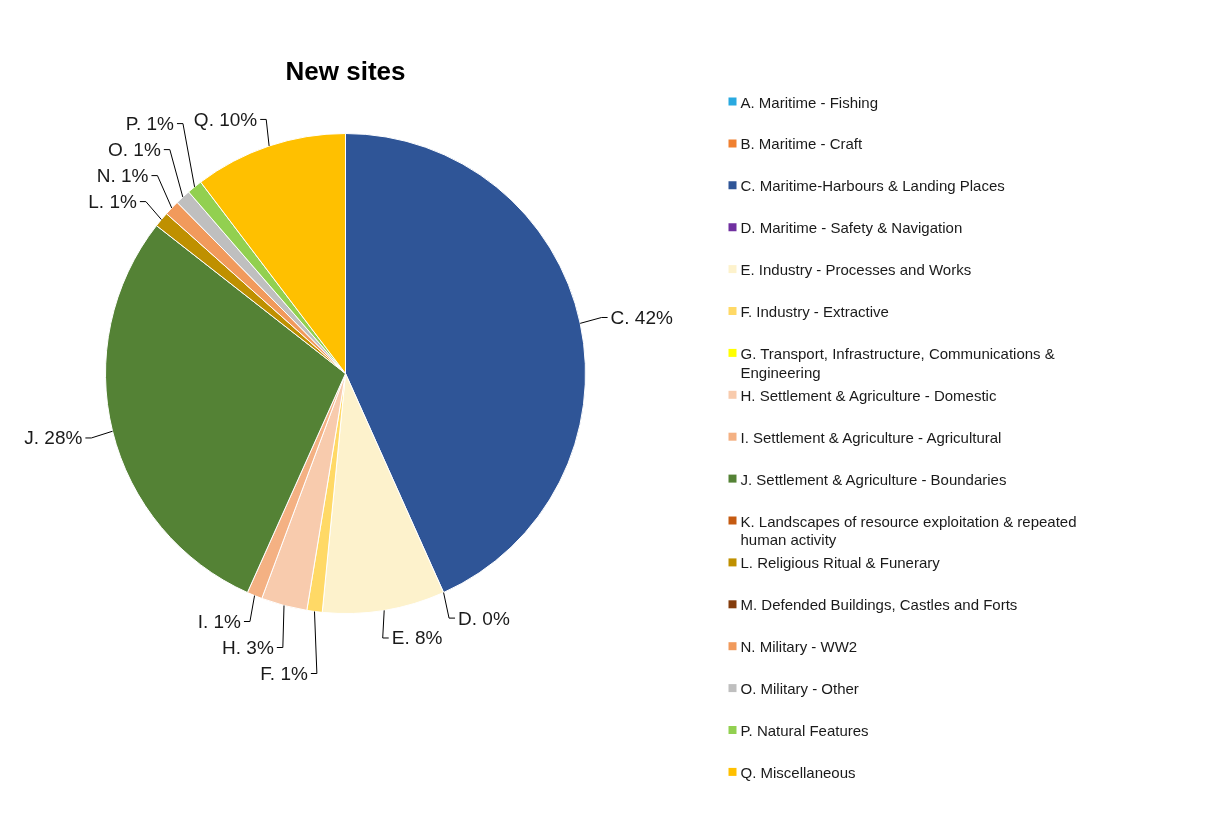 Image resolution: width=1211 pixels, height=835 pixels. I want to click on legend-label: K. Landscapes of resource exploitation & repeated human activity, so click(908, 530).